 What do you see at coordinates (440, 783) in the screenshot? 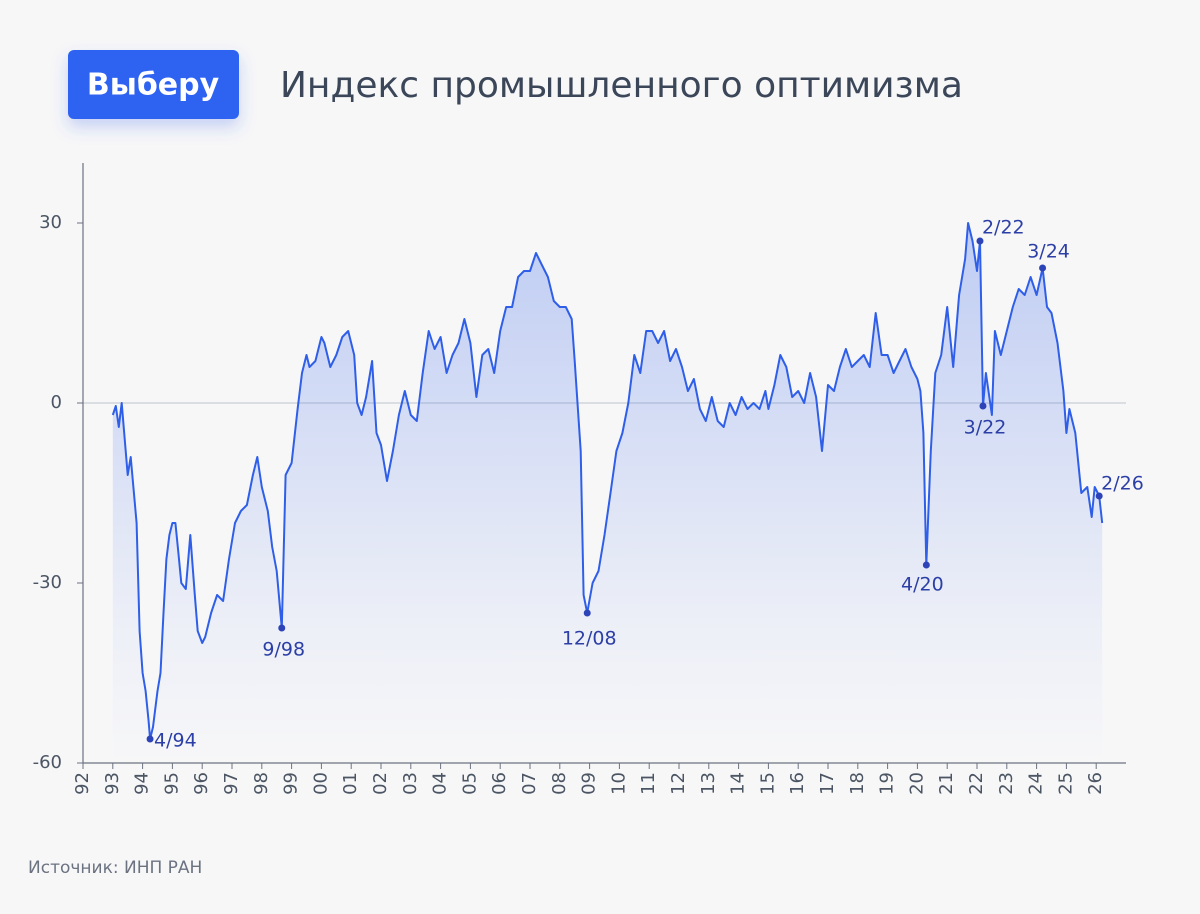
I see `x-tick-label: 04` at bounding box center [440, 783].